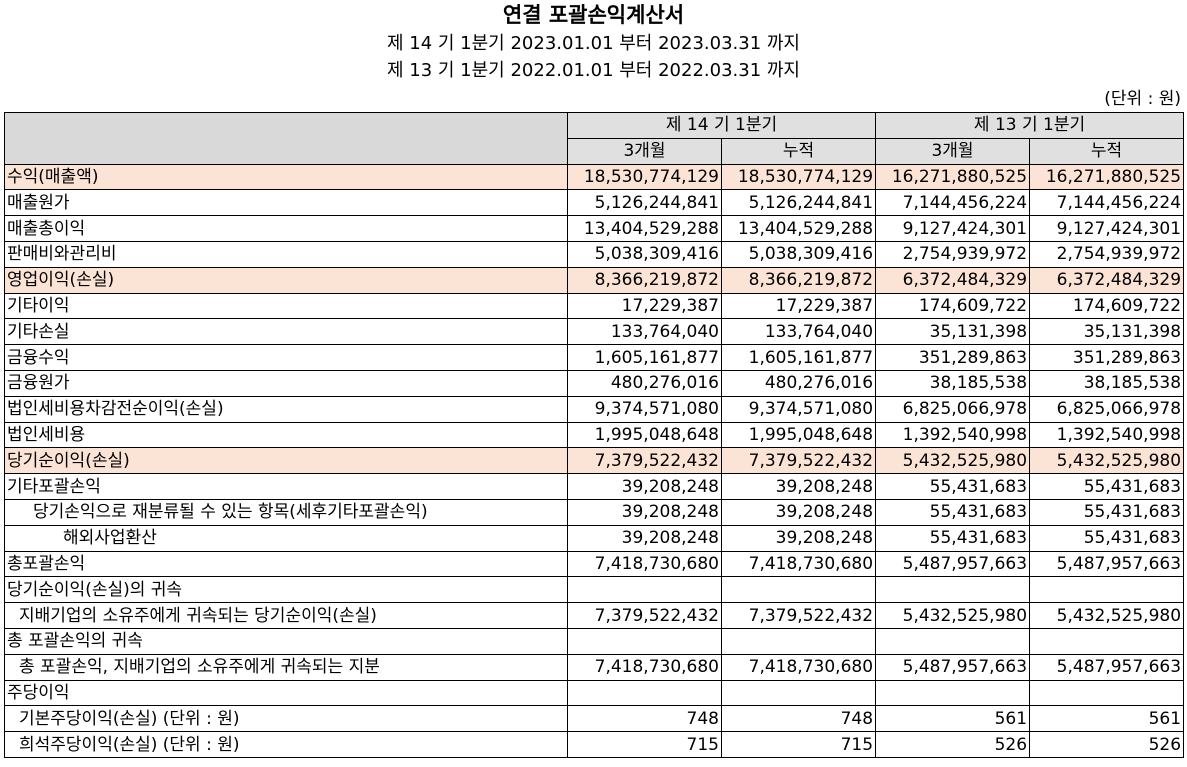  Describe the element at coordinates (286, 564) in the screenshot. I see `row-label: 총포괄손익` at that location.